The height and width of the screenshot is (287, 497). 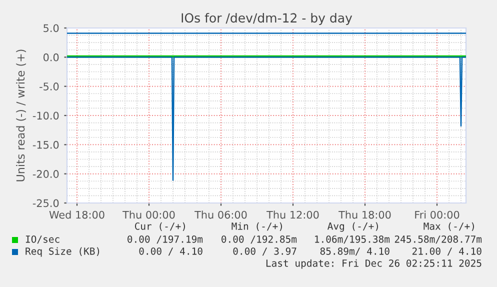 I want to click on y-tick-label: -10.0, so click(x=45, y=116).